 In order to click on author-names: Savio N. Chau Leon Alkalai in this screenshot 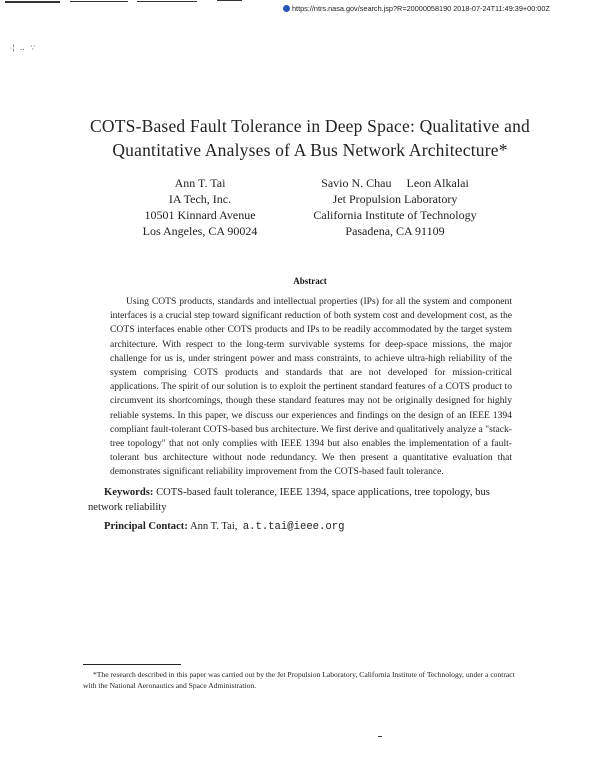, I will do `click(395, 183)`.